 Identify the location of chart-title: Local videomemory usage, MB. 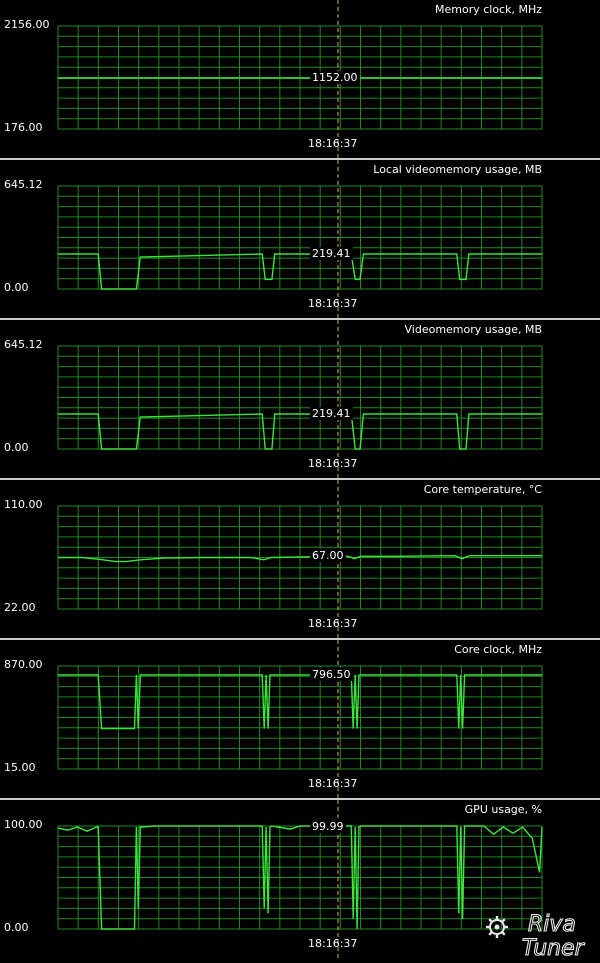
(457, 169).